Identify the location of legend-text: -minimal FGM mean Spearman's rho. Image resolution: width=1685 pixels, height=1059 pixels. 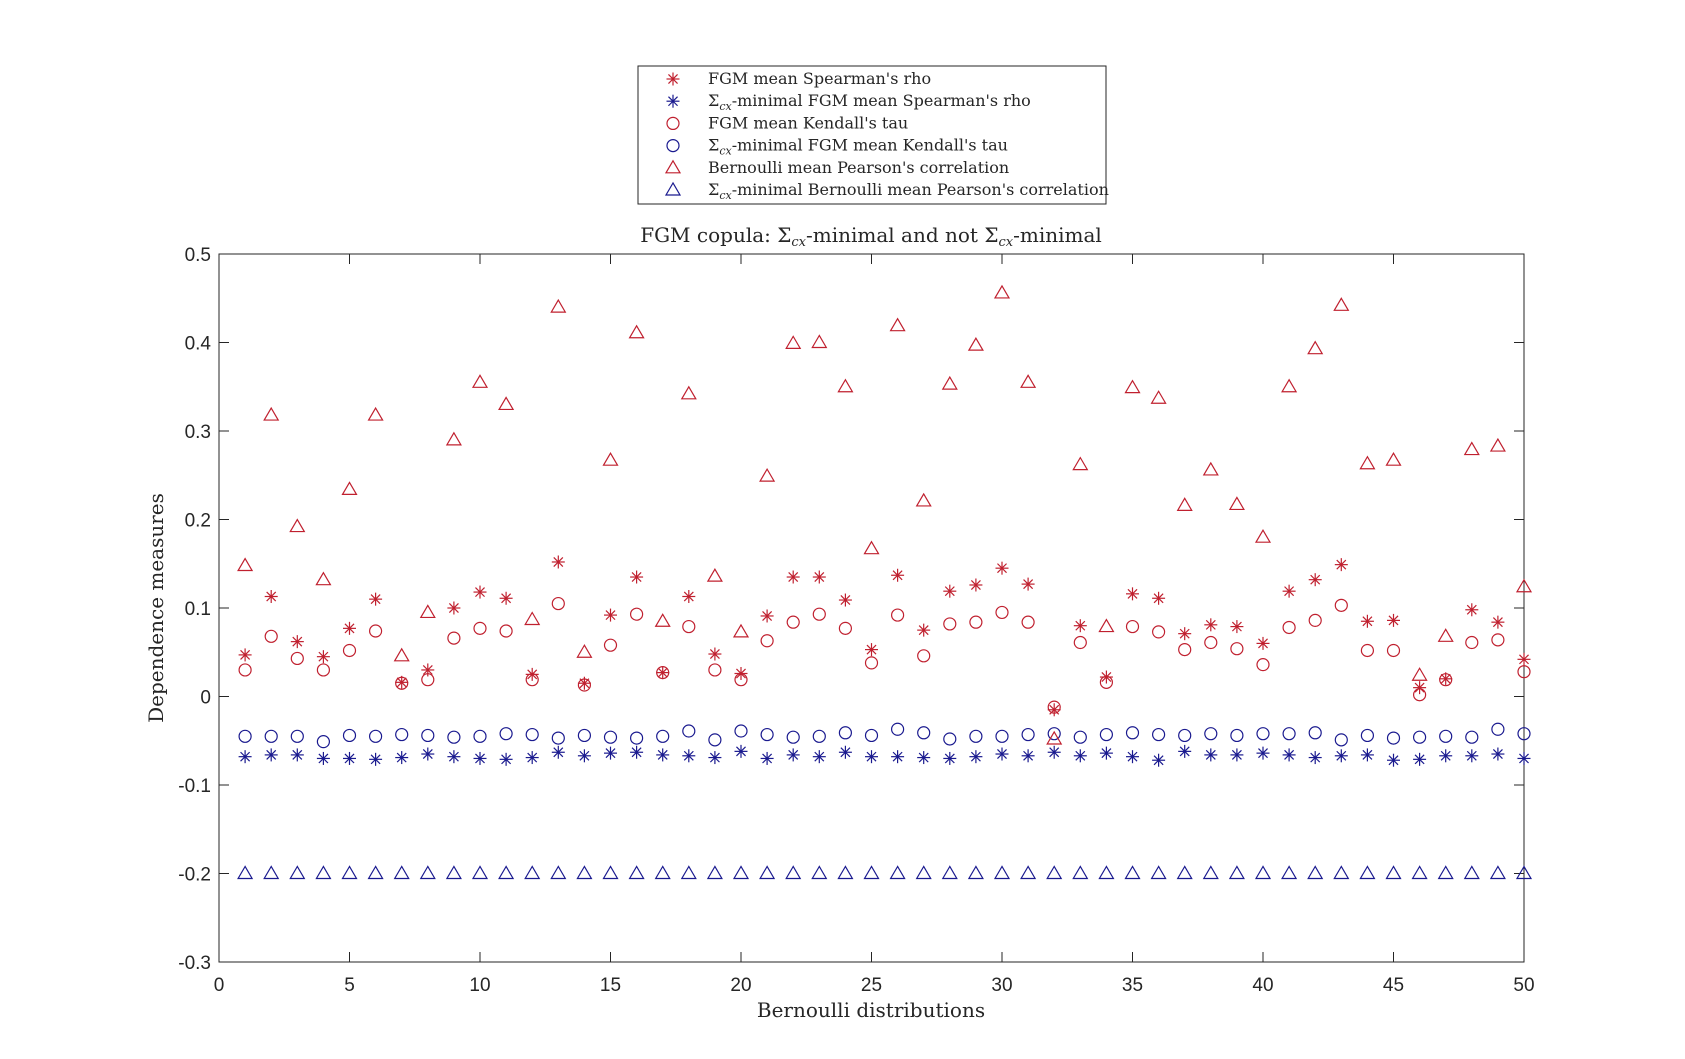
(881, 100).